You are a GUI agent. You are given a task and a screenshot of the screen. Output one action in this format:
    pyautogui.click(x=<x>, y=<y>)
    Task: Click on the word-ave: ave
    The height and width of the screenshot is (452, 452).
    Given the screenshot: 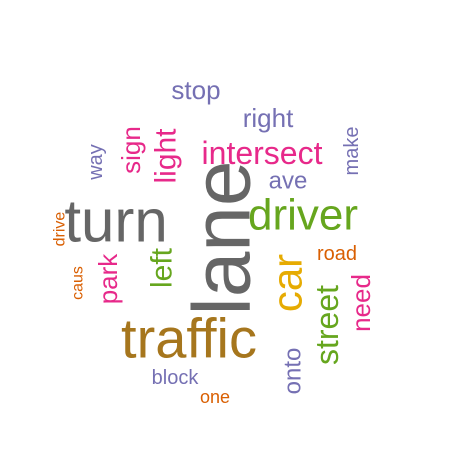 What is the action you would take?
    pyautogui.click(x=288, y=181)
    